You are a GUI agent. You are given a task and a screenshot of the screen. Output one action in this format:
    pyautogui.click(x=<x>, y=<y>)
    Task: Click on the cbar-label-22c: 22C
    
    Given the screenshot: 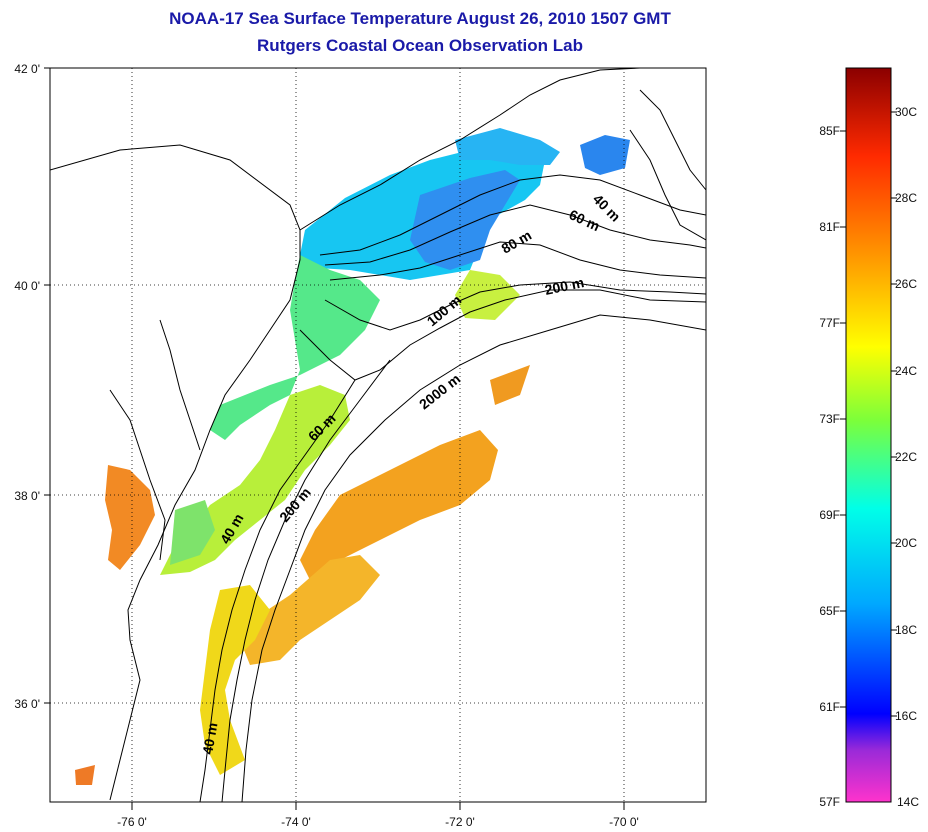 What is the action you would take?
    pyautogui.click(x=906, y=457)
    